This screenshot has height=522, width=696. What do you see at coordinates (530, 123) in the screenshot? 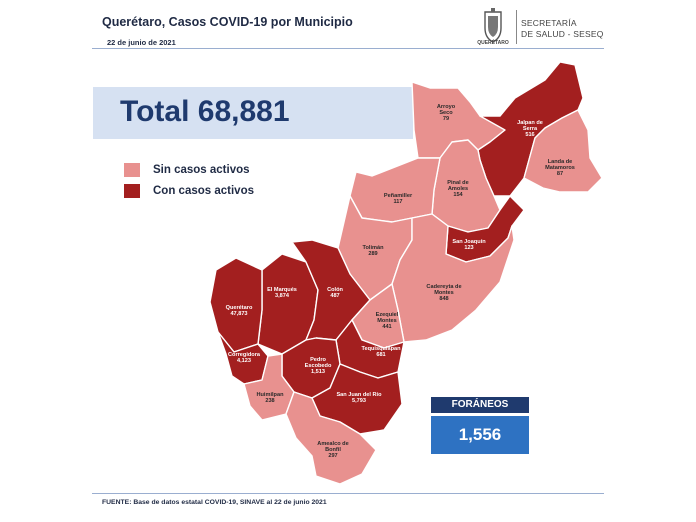
I see `municipio-label-jalpan-de-serra: Jalpan de` at bounding box center [530, 123].